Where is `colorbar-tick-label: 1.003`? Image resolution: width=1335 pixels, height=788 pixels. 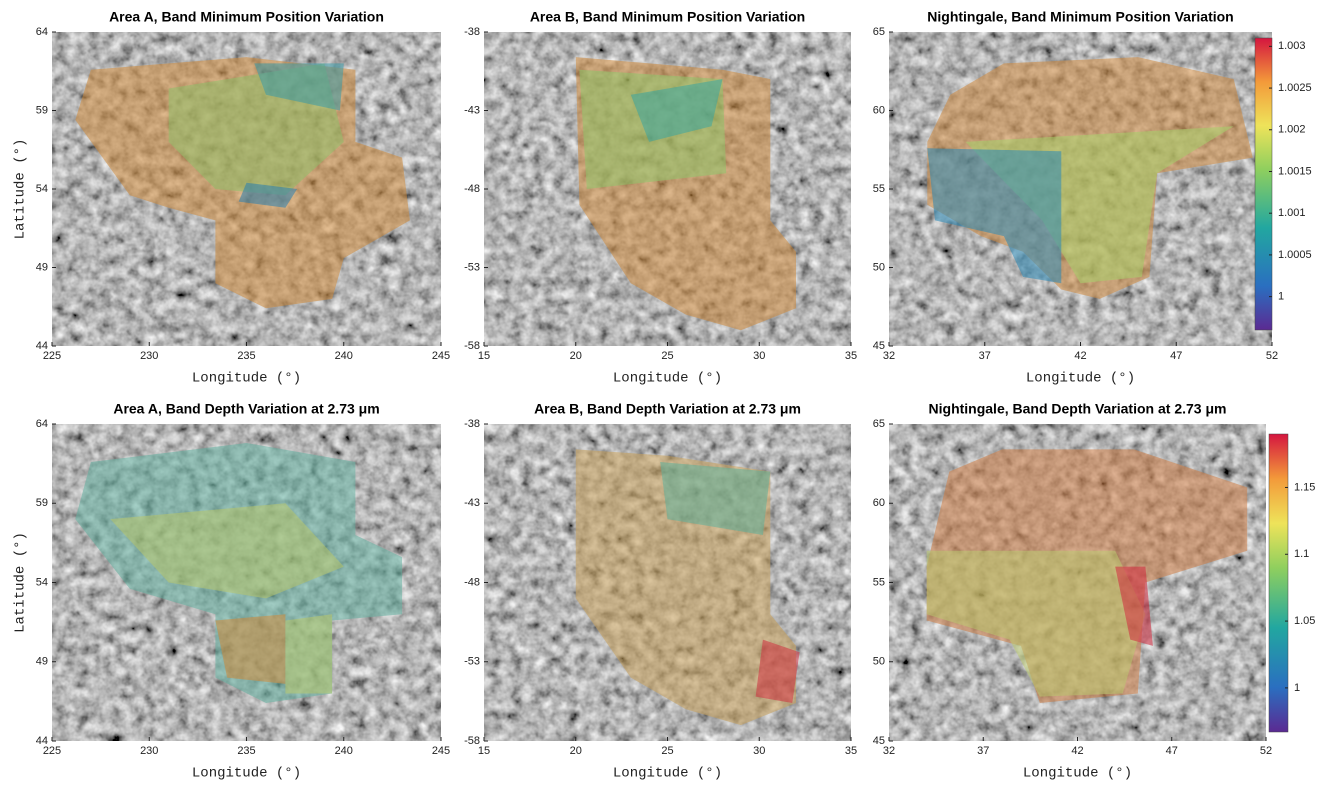 colorbar-tick-label: 1.003 is located at coordinates (1292, 46).